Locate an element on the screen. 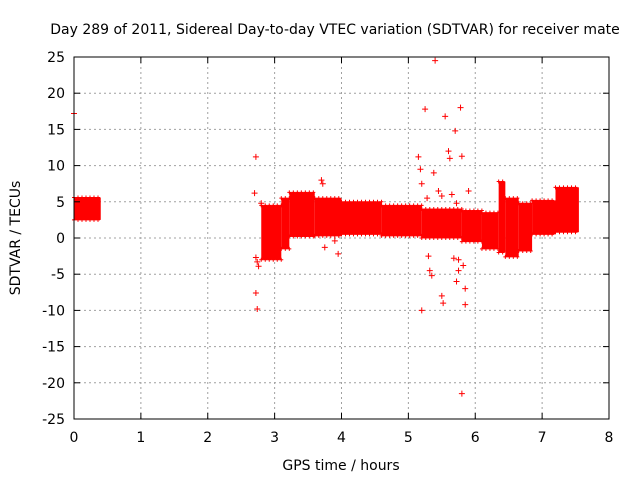 The image size is (640, 480). x-tick-label: 6 is located at coordinates (475, 438).